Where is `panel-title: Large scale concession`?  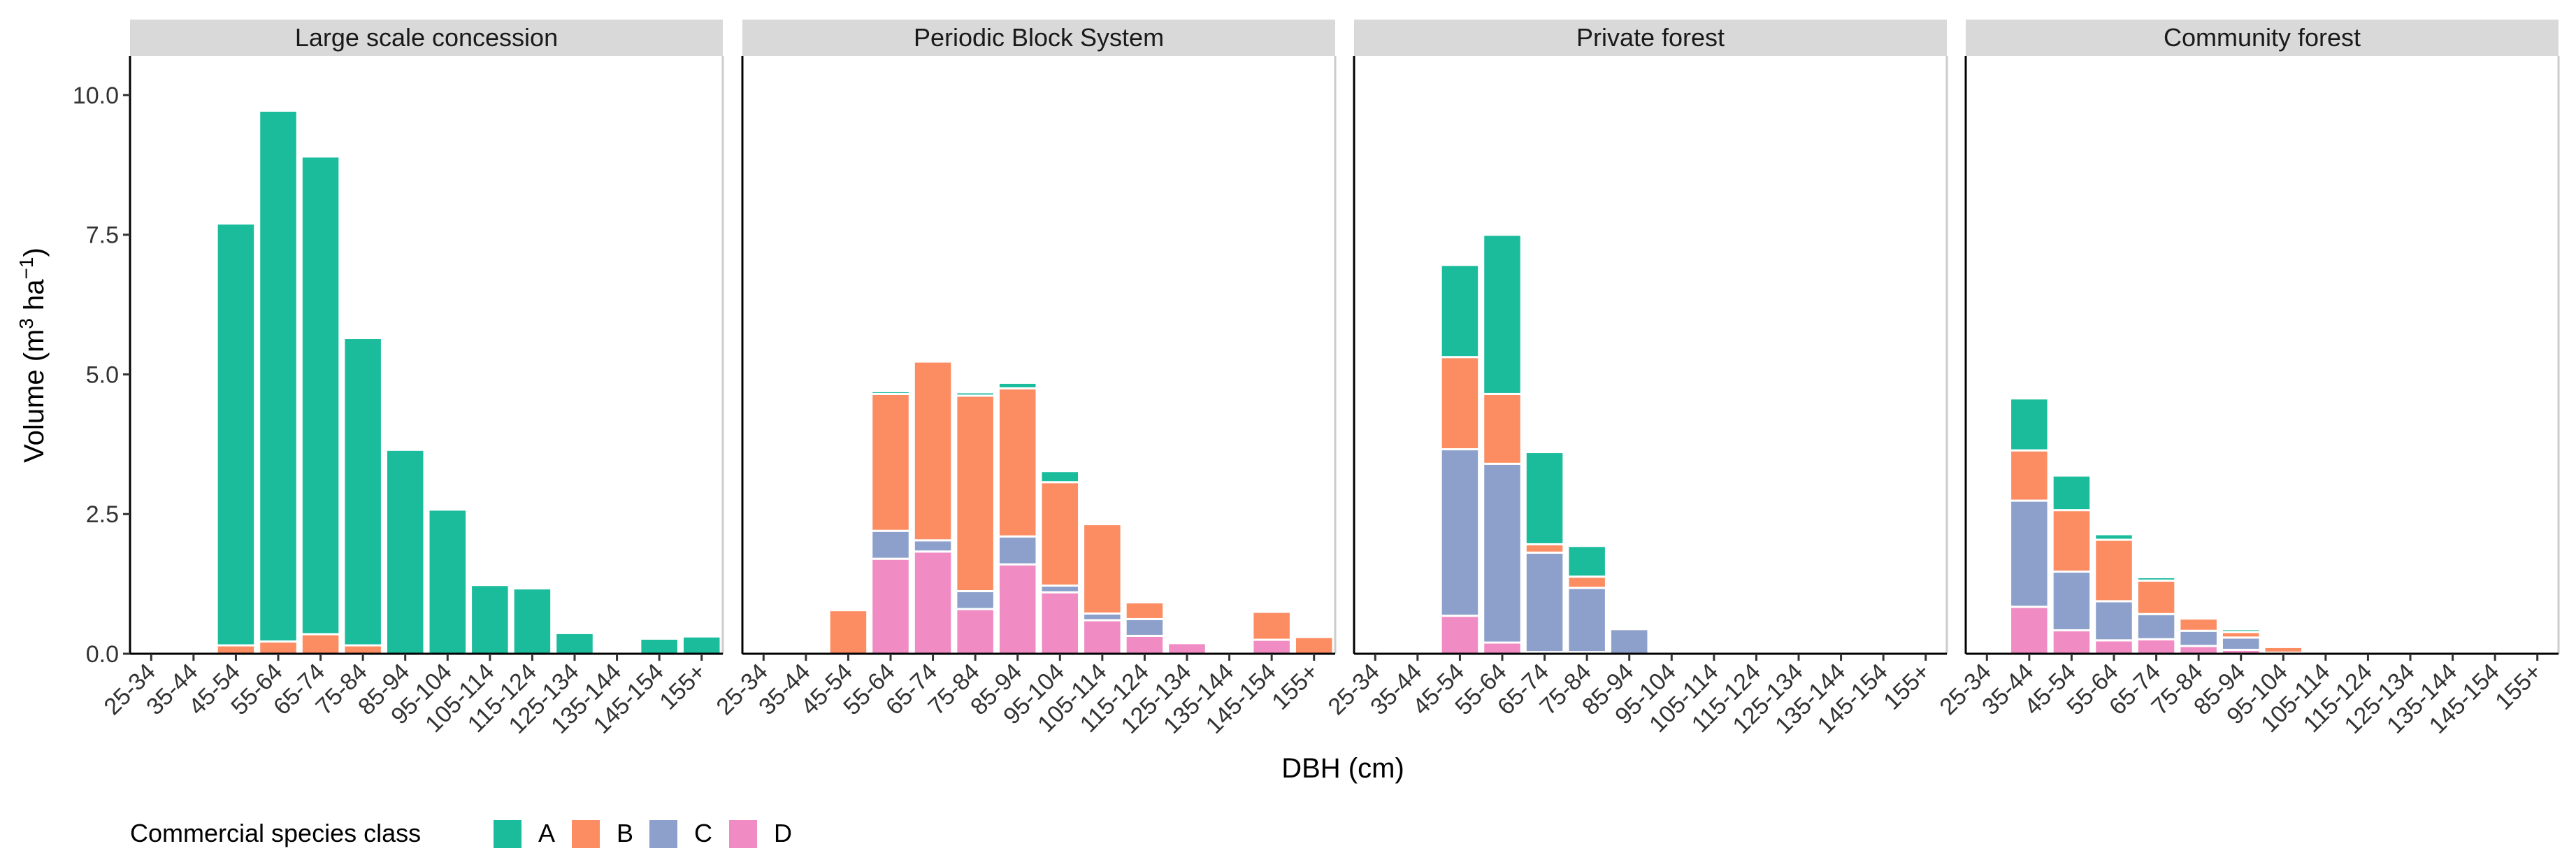
panel-title: Large scale concession is located at coordinates (426, 38).